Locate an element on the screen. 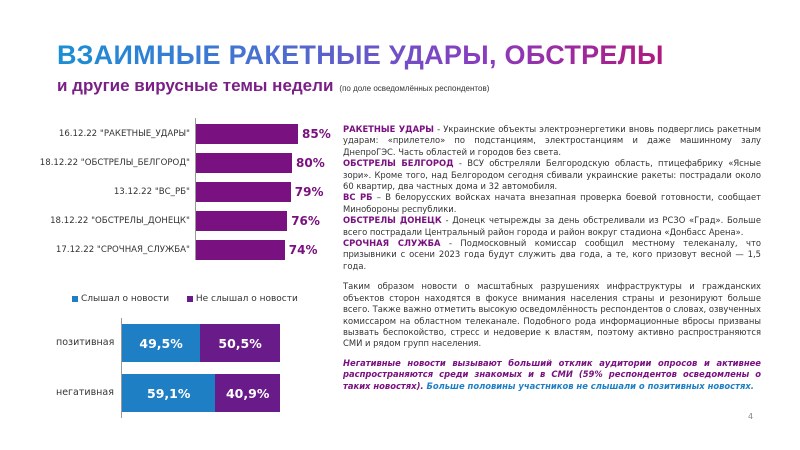  bar-category-label: 16.12.22 "РАКЕТНЫЕ_УДАРЫ" is located at coordinates (124, 134).